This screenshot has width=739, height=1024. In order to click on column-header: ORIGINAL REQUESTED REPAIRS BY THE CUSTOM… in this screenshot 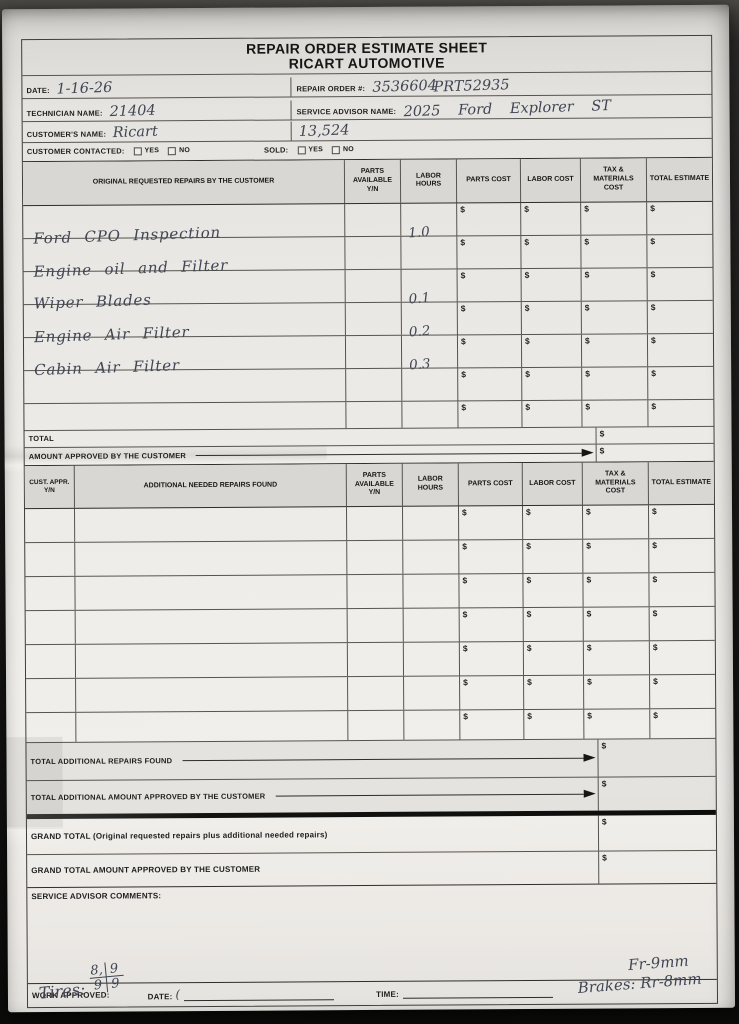, I will do `click(184, 183)`.